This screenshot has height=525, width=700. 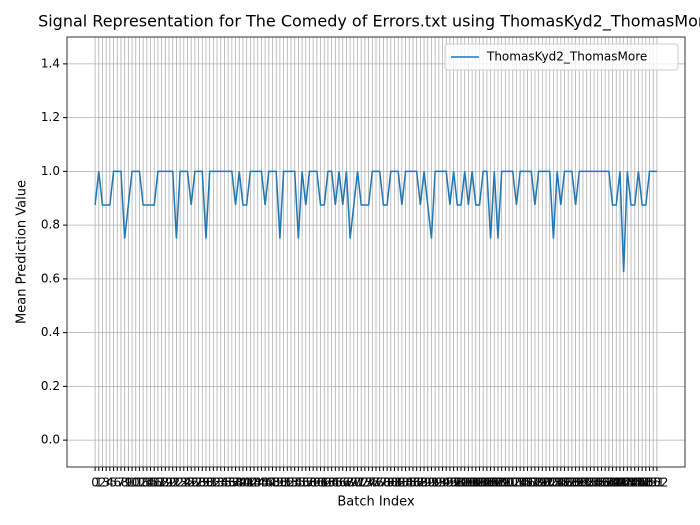 I want to click on x-tick-label: 8, so click(x=125, y=483).